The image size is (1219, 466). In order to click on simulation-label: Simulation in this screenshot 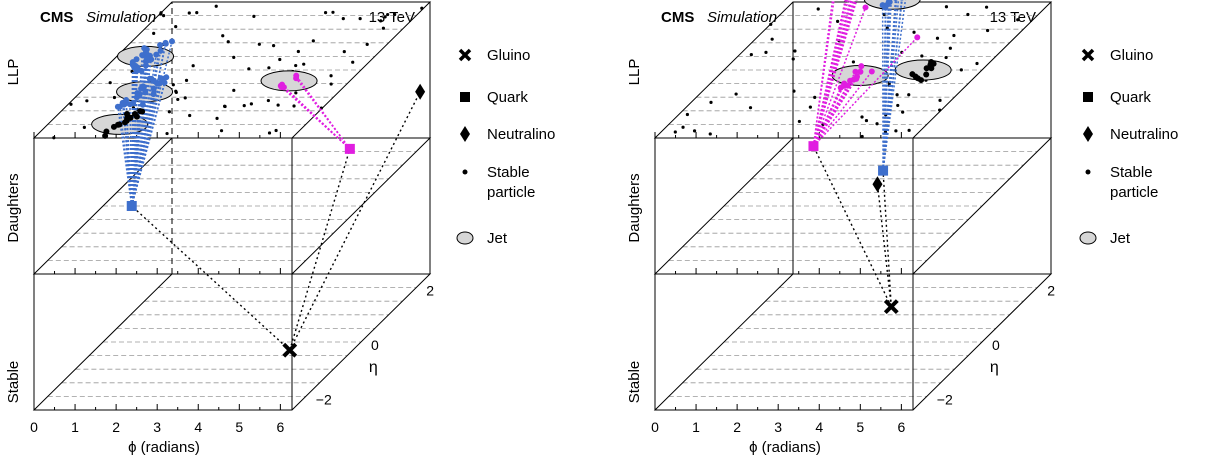, I will do `click(121, 17)`.